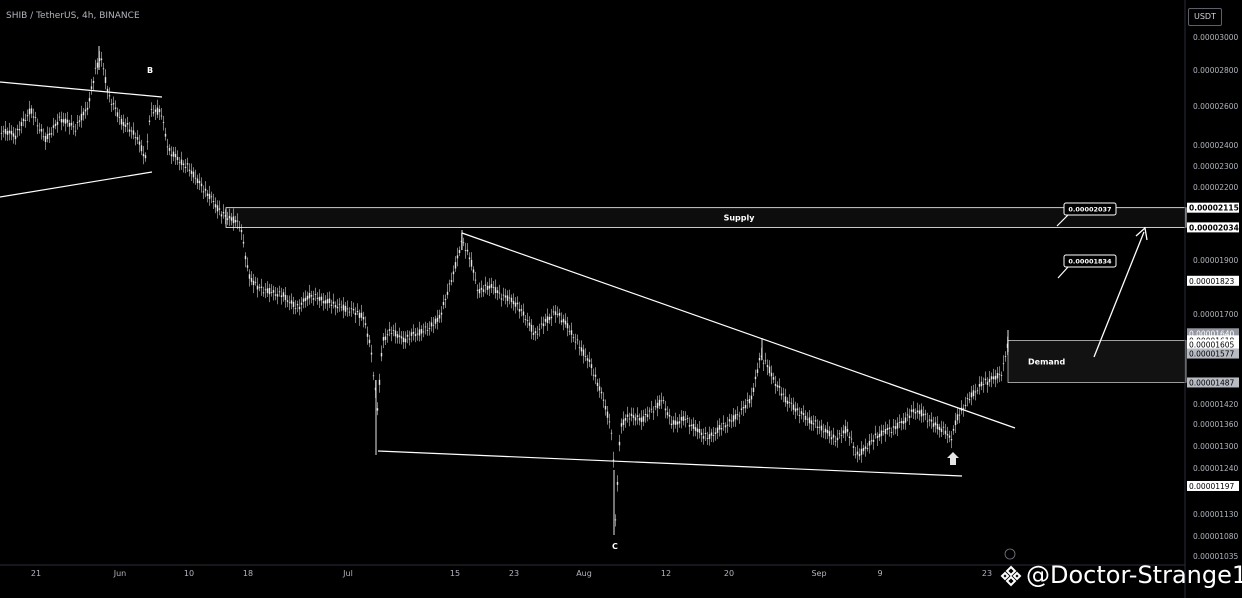 This screenshot has height=598, width=1242. Describe the element at coordinates (987, 573) in the screenshot. I see `x-tick-label: 23` at that location.